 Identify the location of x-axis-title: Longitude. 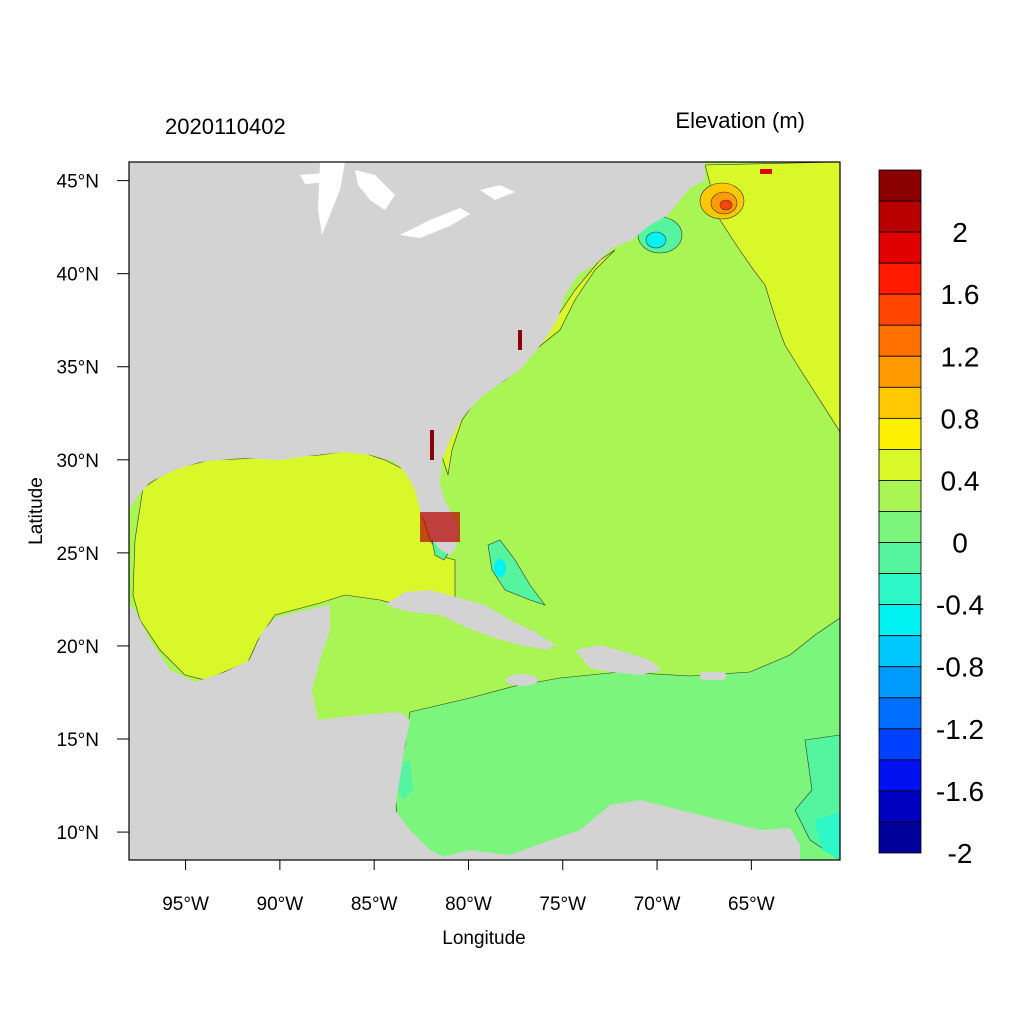
(483, 938).